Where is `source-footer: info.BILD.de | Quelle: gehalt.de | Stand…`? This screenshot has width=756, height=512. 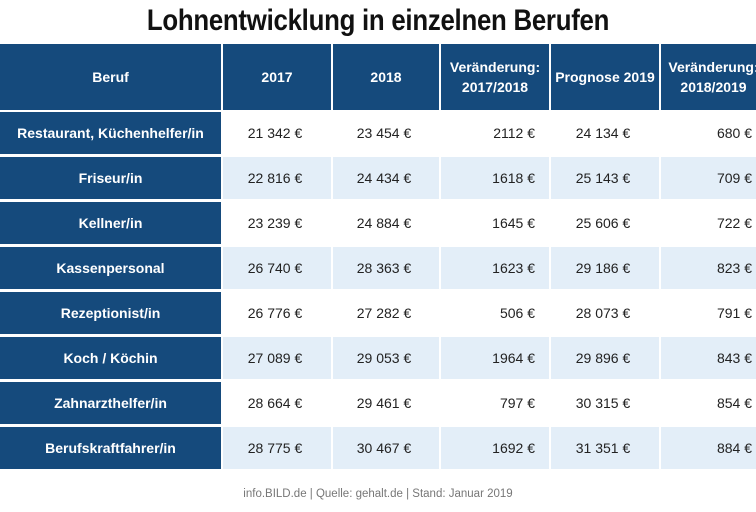 source-footer: info.BILD.de | Quelle: gehalt.de | Stand… is located at coordinates (378, 494).